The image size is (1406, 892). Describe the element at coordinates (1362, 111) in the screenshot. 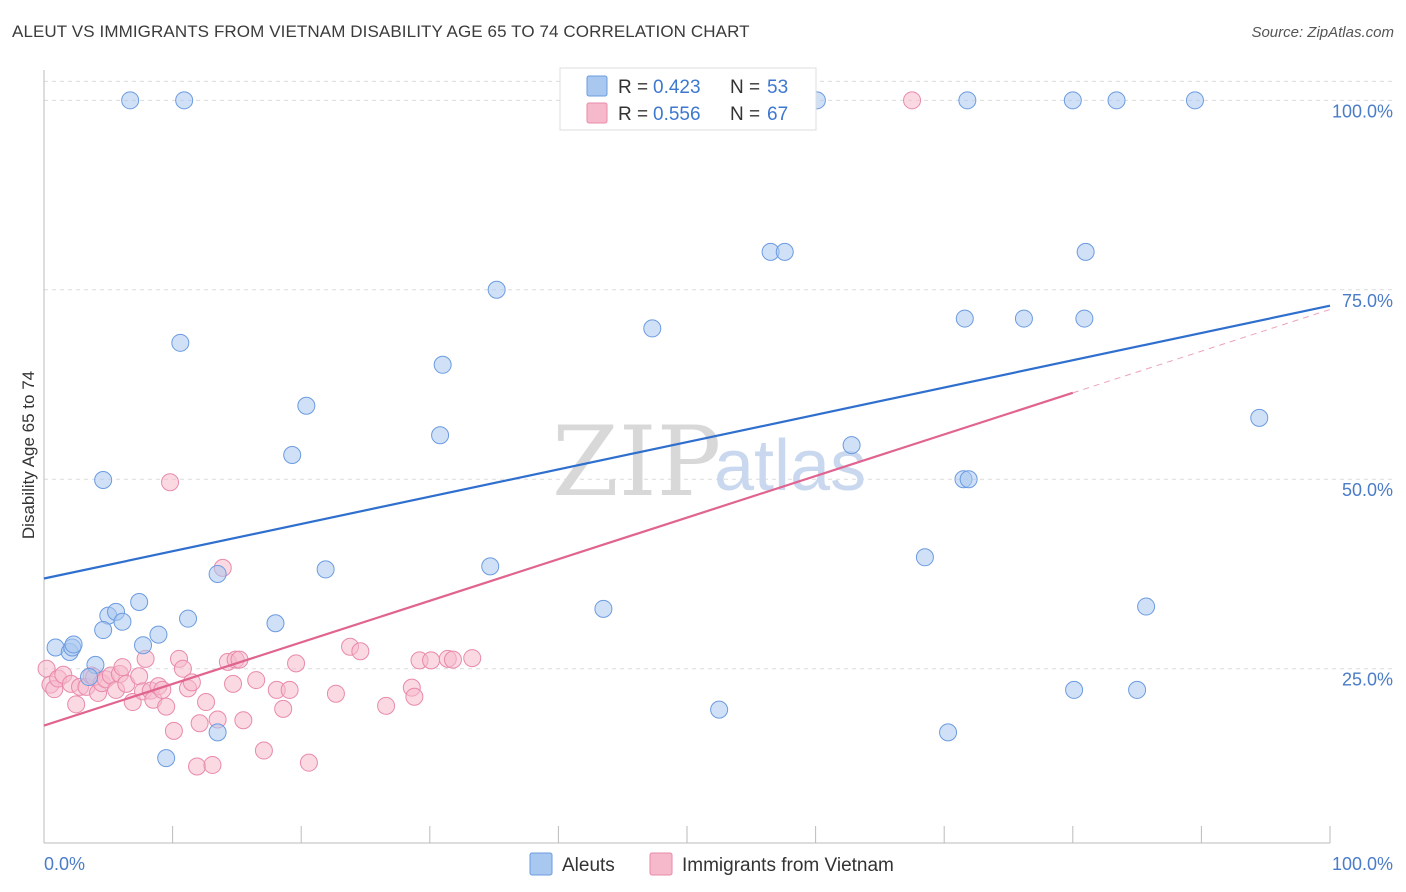

I see `y-tick-label-3: 100.0%` at that location.